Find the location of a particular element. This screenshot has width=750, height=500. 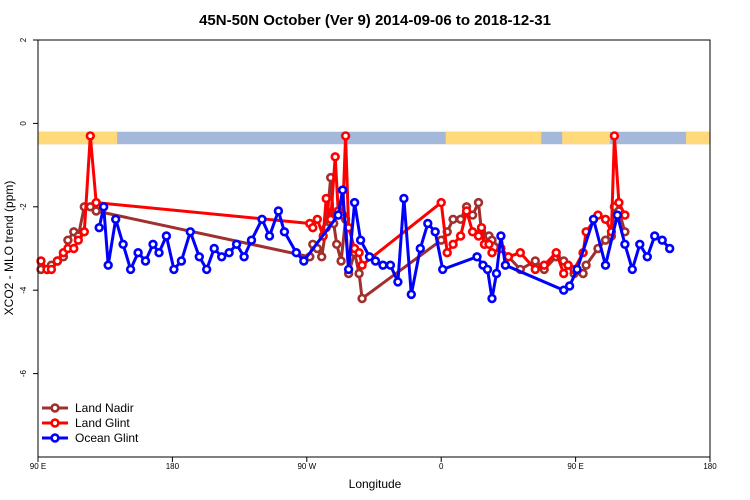

y-axis-label: XCO2 - MLO trend (ppm) is located at coordinates (9, 248).